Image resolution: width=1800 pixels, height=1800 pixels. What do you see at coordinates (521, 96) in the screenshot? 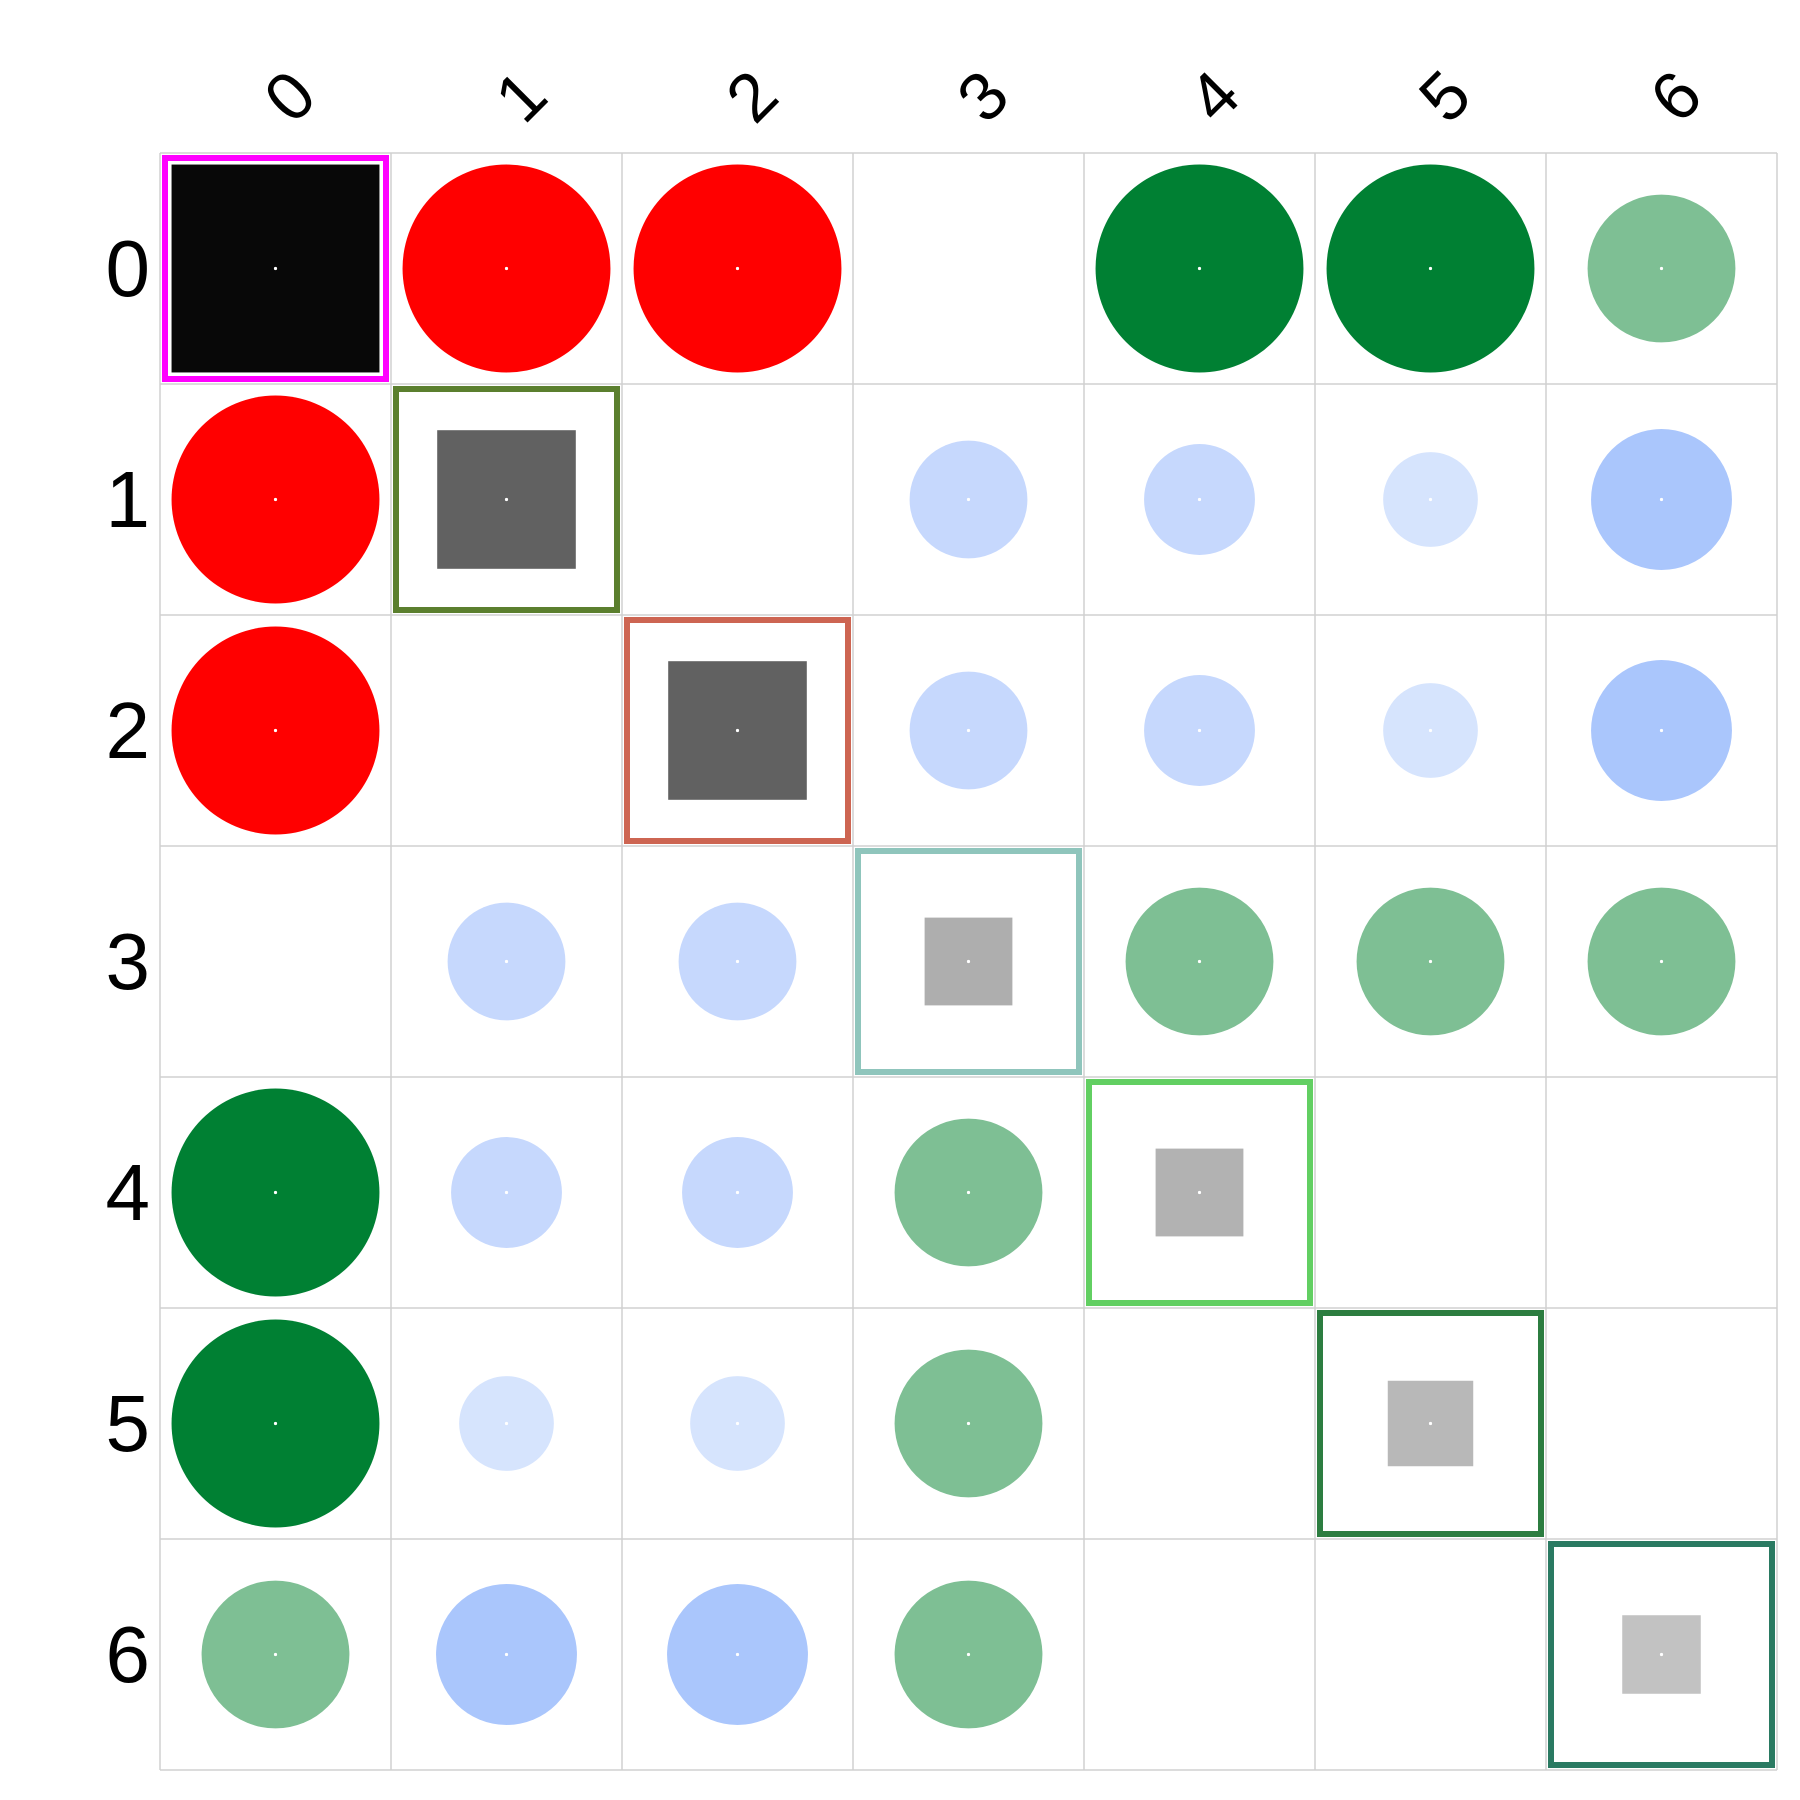
I see `x-tick-label: 1` at bounding box center [521, 96].